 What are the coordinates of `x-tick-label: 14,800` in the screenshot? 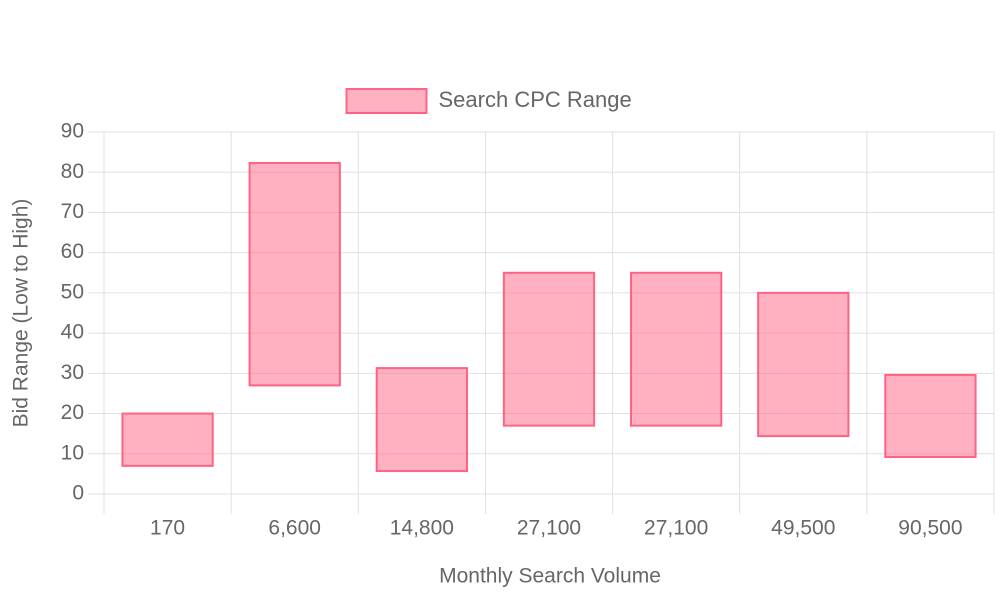 It's located at (422, 528).